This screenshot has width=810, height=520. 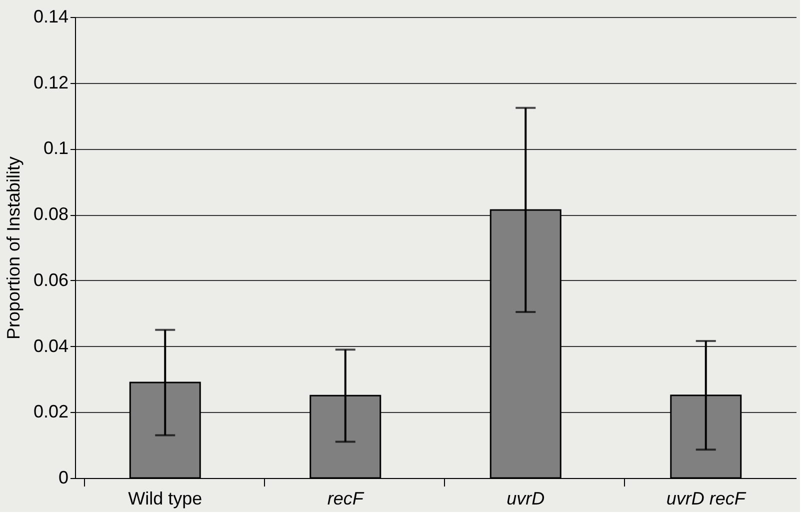 What do you see at coordinates (165, 498) in the screenshot?
I see `x-tick-label: Wild type` at bounding box center [165, 498].